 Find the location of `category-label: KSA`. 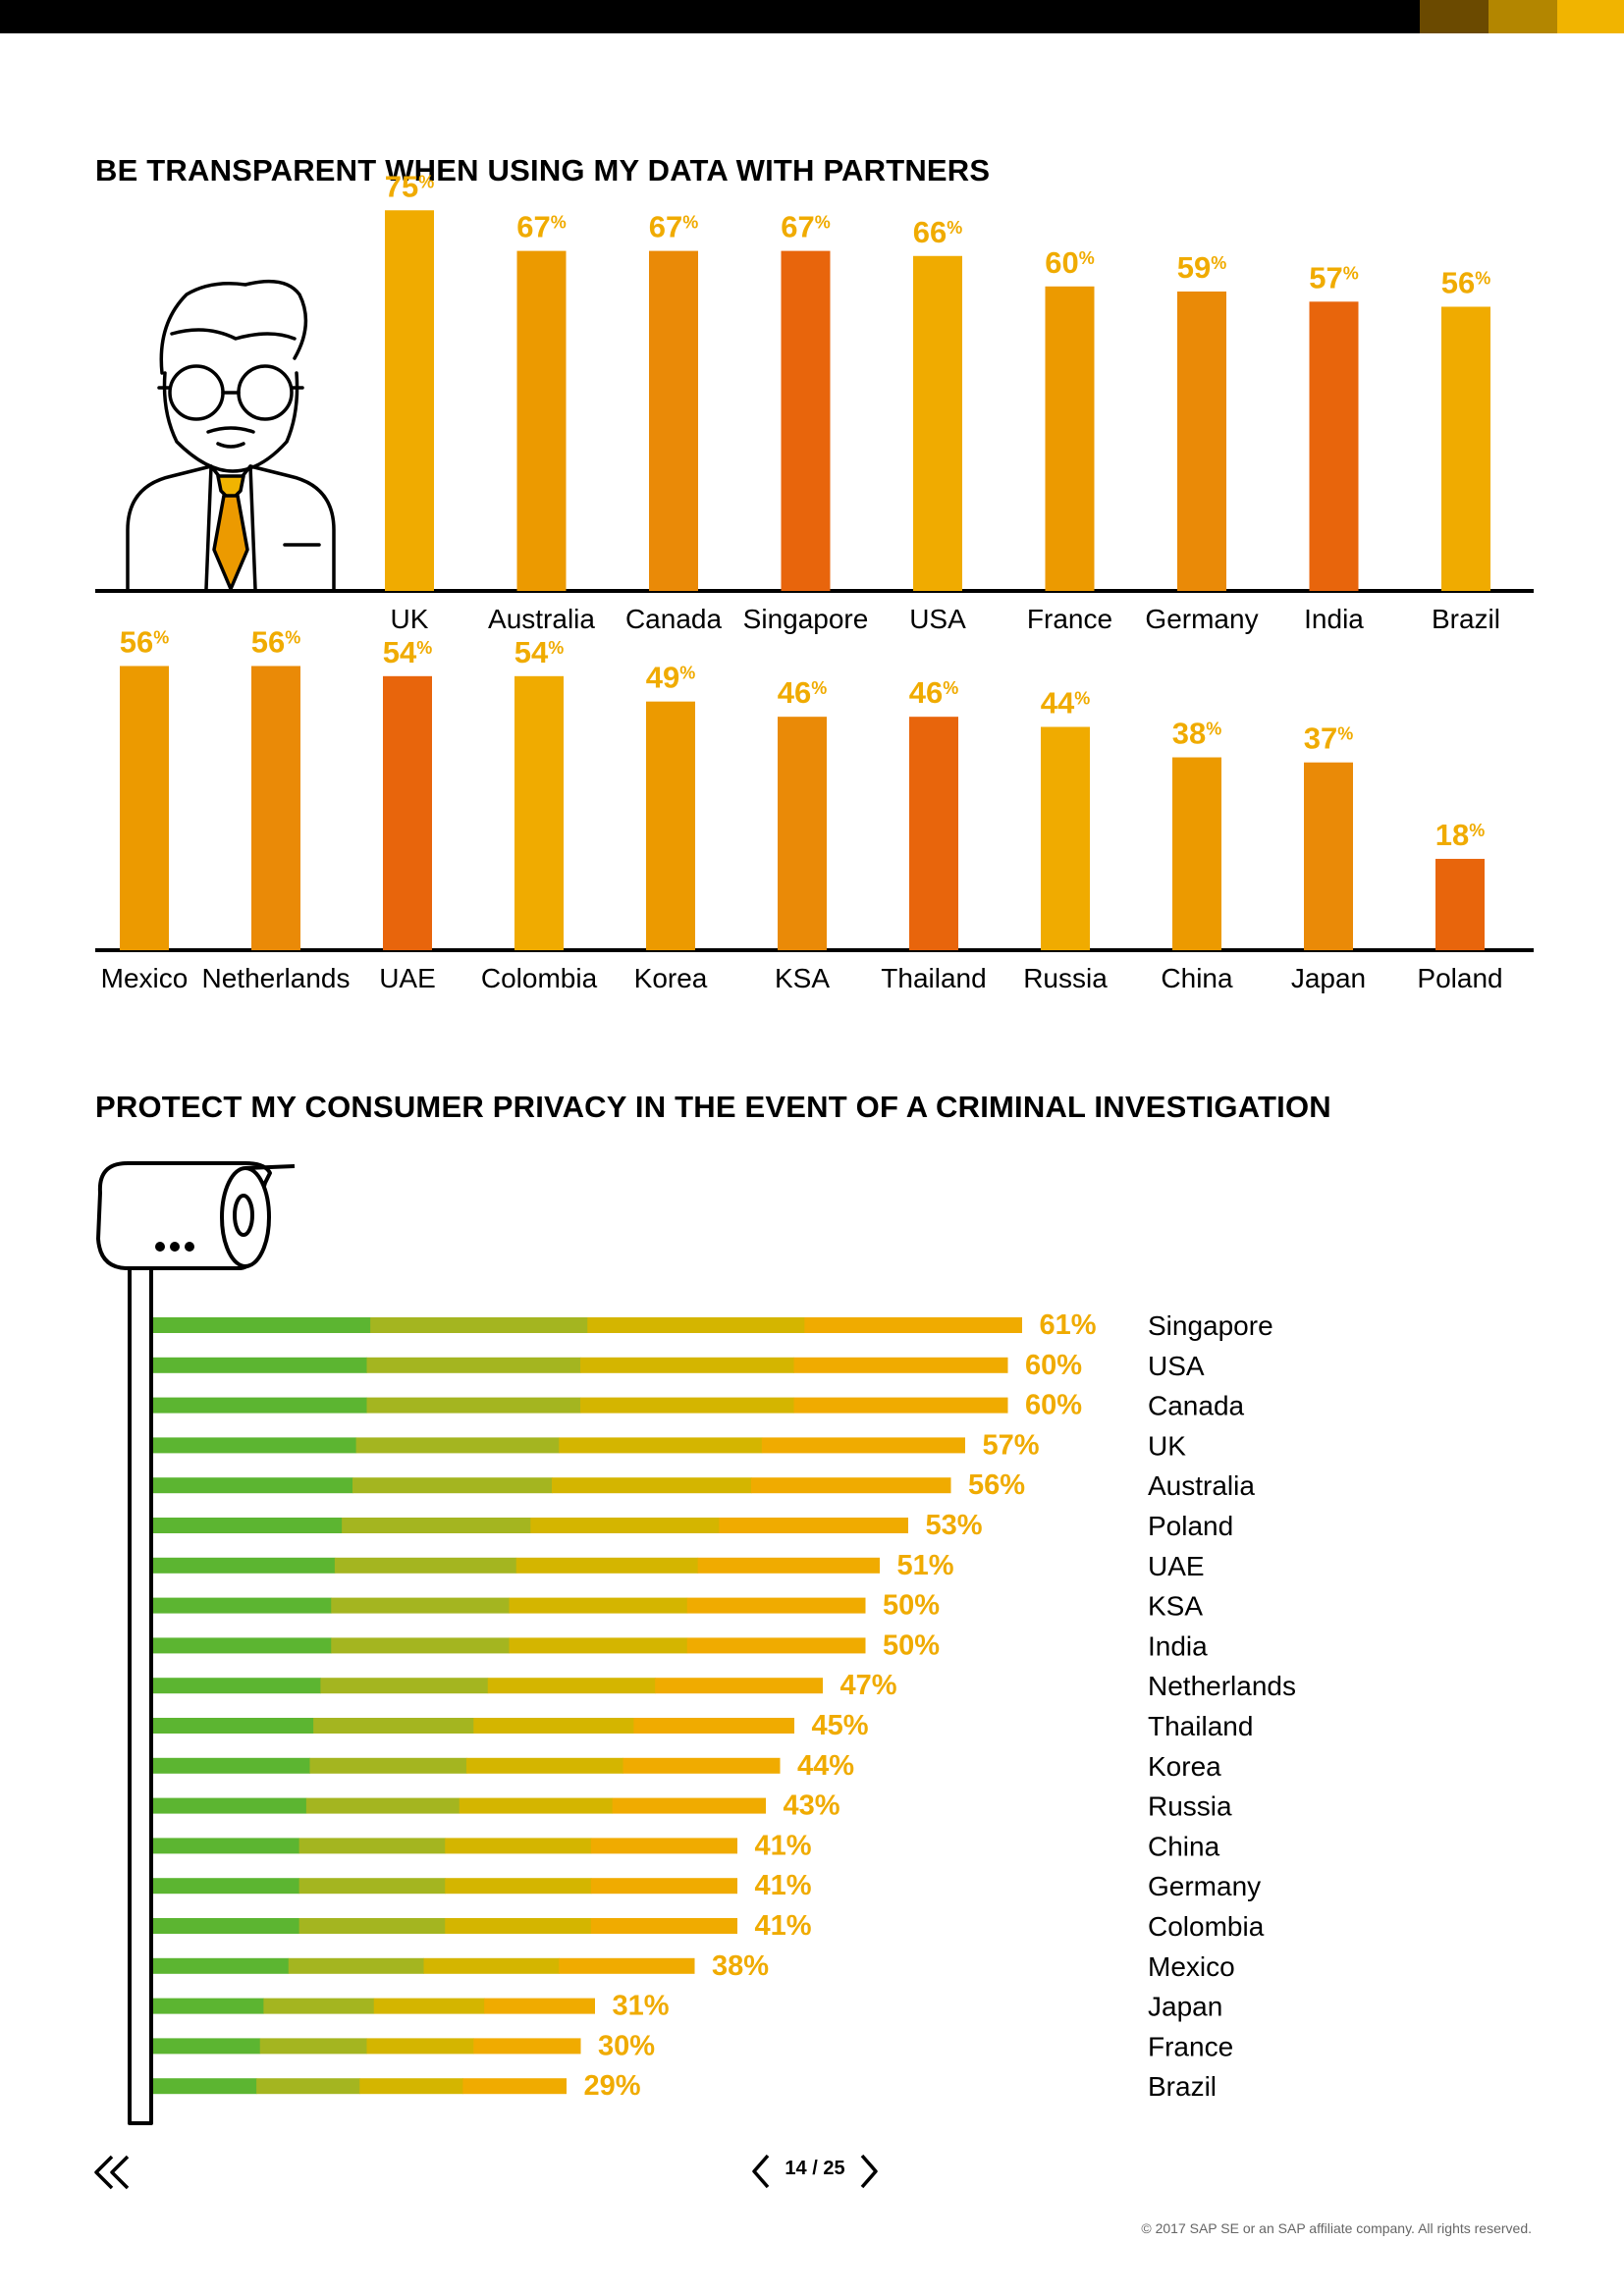

category-label: KSA is located at coordinates (1175, 1607).